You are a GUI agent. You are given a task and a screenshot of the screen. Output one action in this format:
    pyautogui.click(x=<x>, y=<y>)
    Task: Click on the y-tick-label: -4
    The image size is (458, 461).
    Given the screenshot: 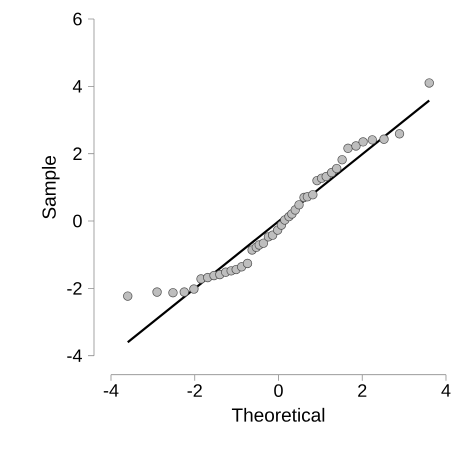 What is the action you would take?
    pyautogui.click(x=74, y=356)
    